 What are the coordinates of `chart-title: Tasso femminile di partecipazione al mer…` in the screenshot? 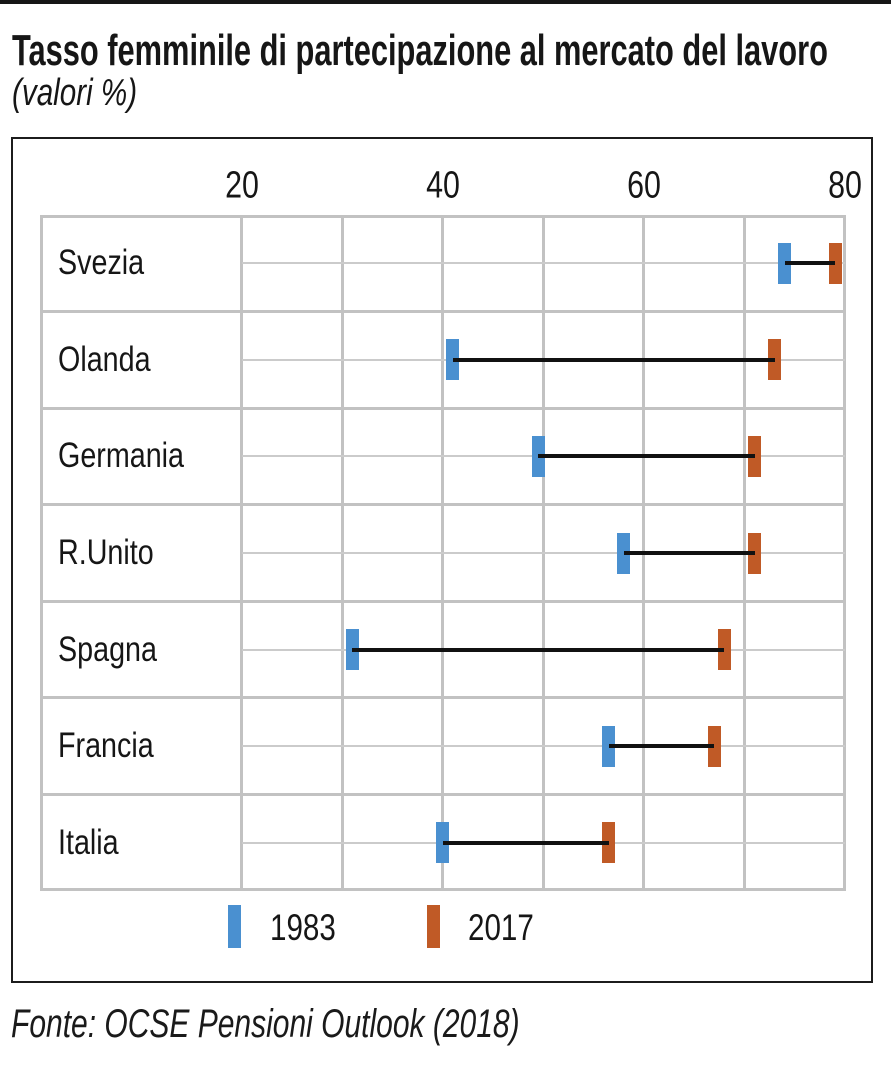 It's located at (420, 50).